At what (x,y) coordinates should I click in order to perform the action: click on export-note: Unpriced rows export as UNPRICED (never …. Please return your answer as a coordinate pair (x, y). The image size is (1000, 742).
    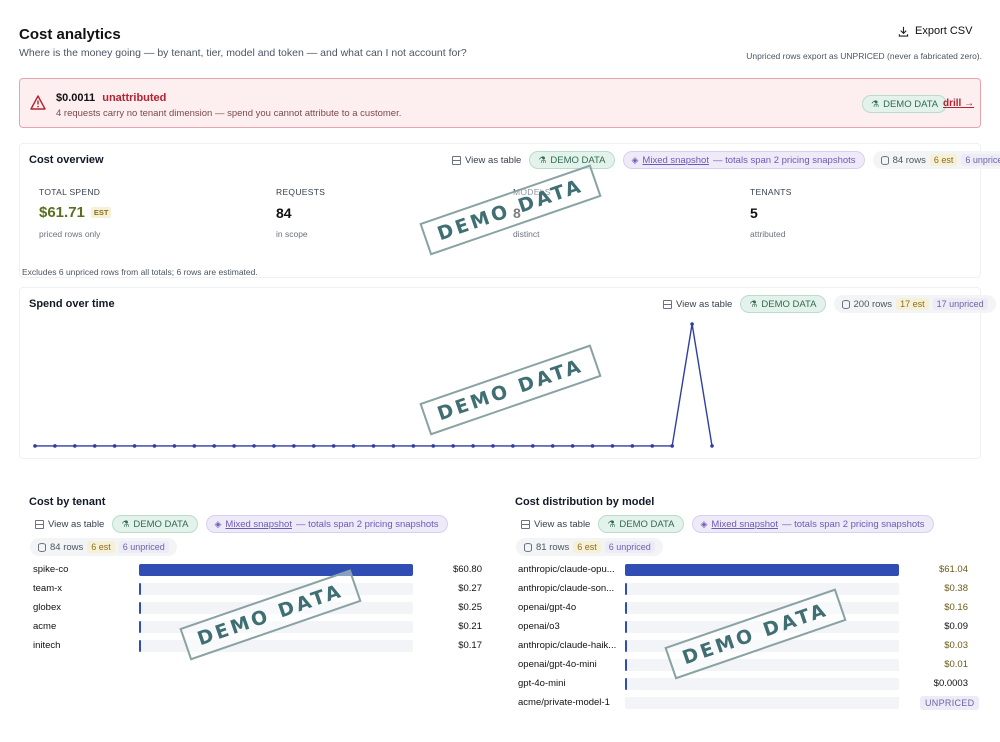
    Looking at the image, I should click on (864, 56).